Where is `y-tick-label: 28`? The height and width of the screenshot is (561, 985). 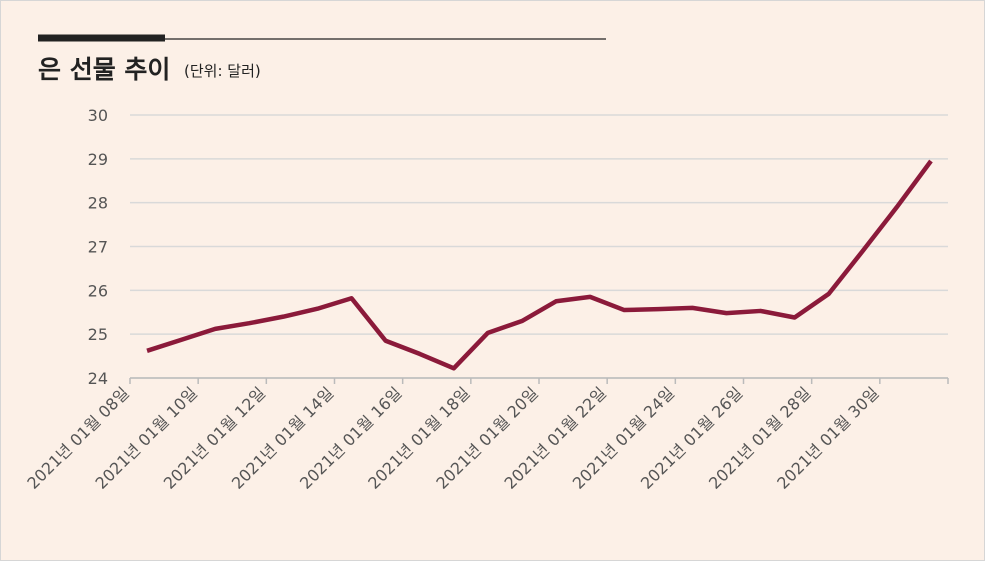
y-tick-label: 28 is located at coordinates (98, 203).